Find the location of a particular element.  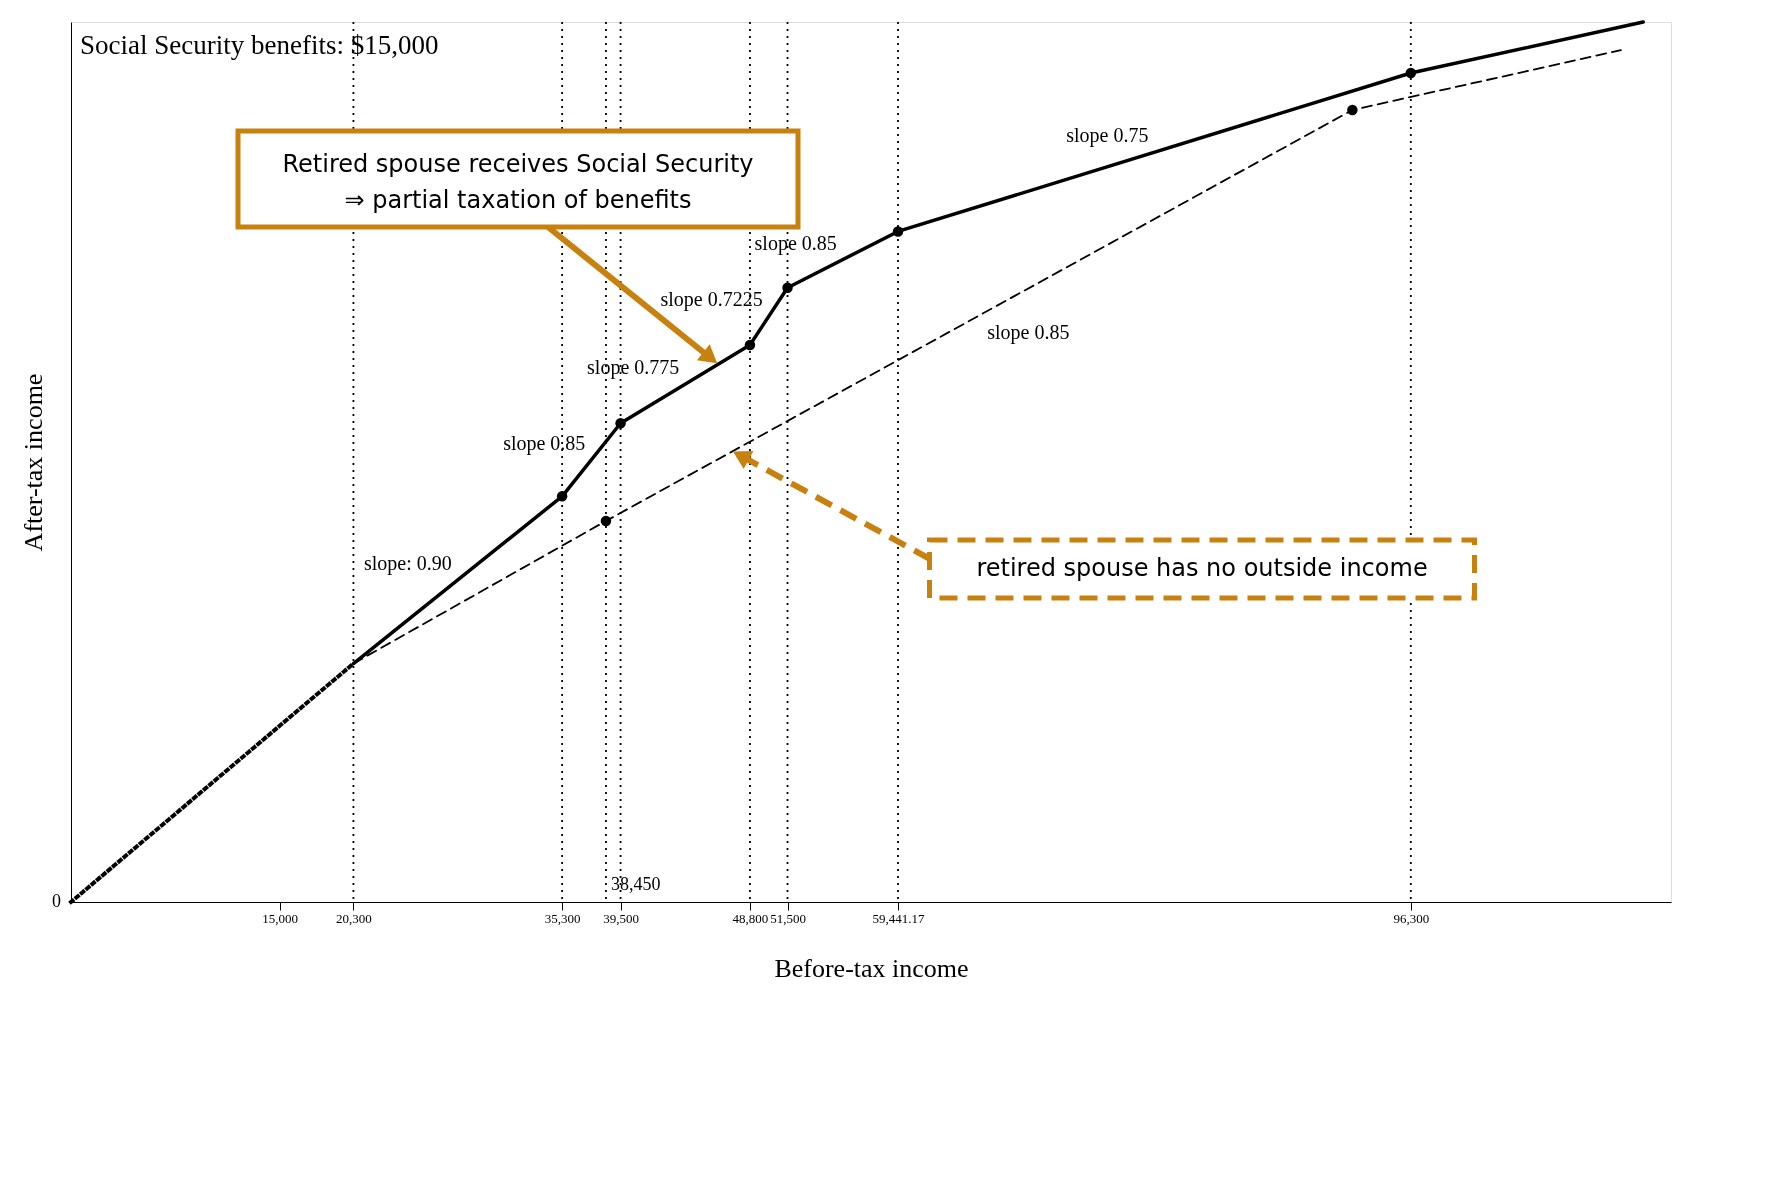

annotation: Retired spouse receives Social Security ⇒ partial taxation of benefits is located at coordinates (518, 182).